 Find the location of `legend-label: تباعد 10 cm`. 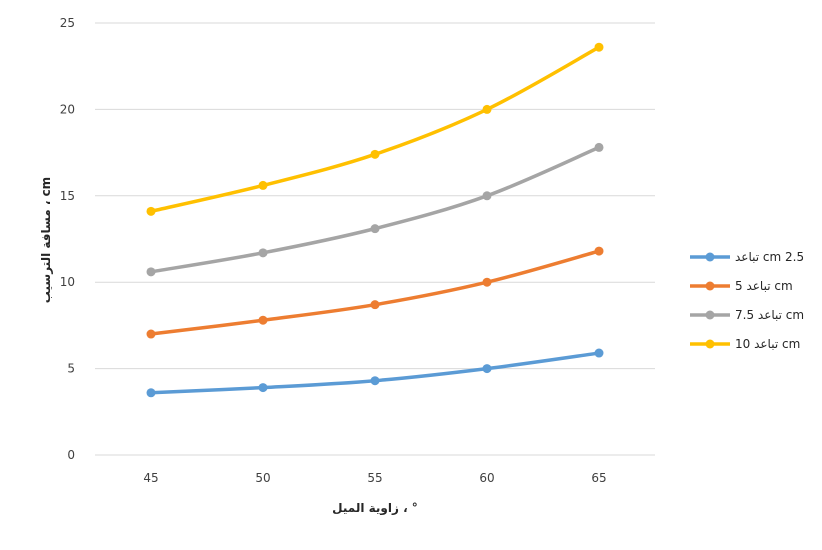

legend-label: تباعد 10 cm is located at coordinates (767, 344).